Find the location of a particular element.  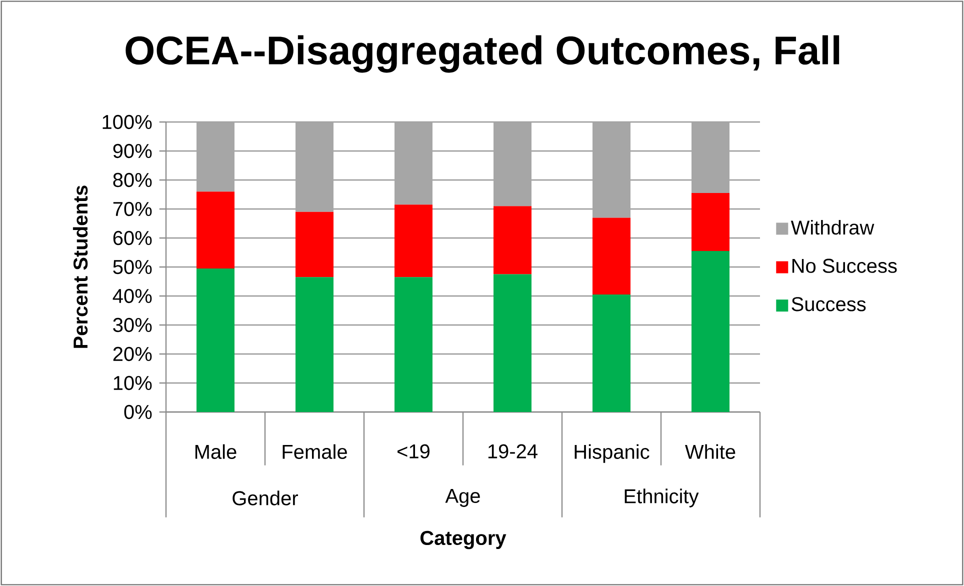

x-tick-label: Male is located at coordinates (215, 451).